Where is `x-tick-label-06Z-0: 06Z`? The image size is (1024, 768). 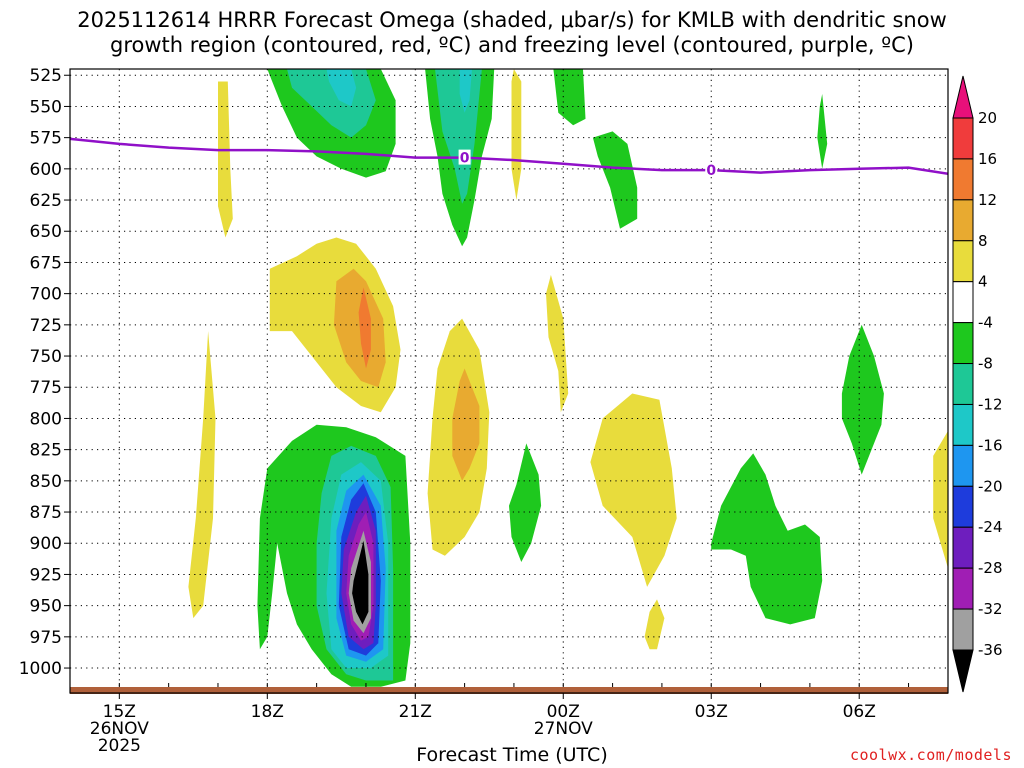
x-tick-label-06Z-0: 06Z is located at coordinates (859, 712).